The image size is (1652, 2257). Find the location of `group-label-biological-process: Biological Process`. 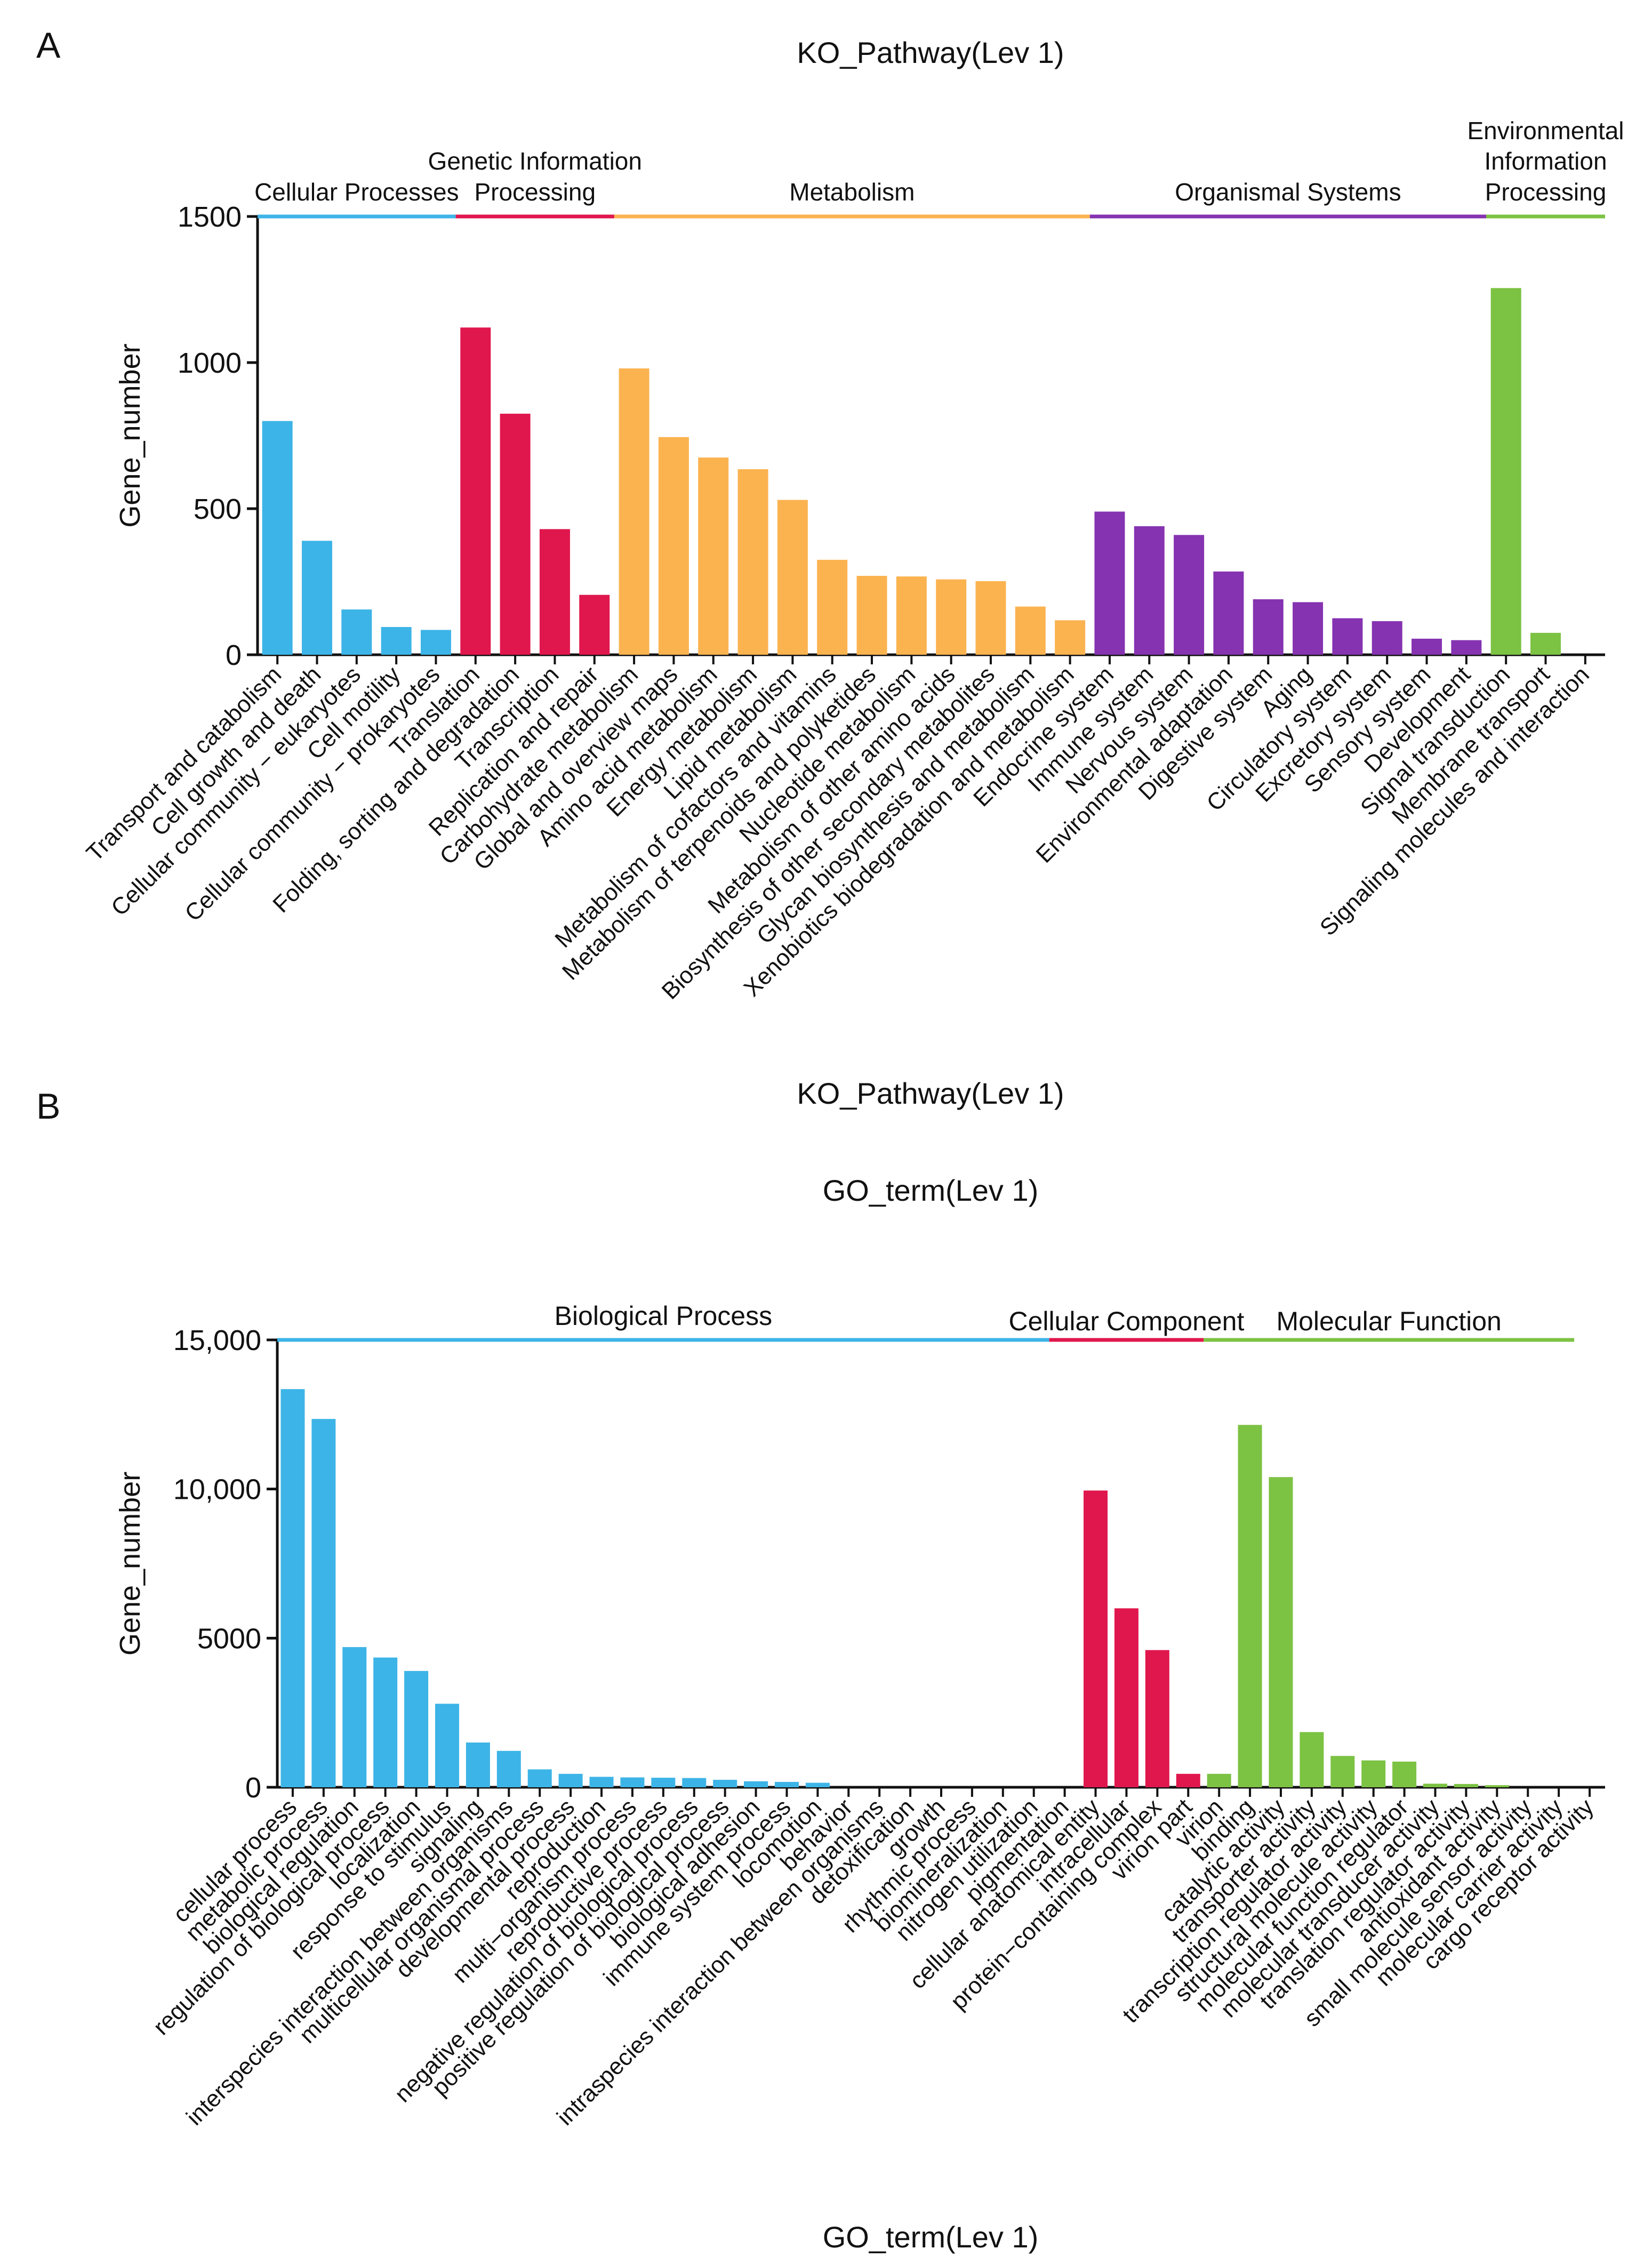

group-label-biological-process: Biological Process is located at coordinates (664, 1316).